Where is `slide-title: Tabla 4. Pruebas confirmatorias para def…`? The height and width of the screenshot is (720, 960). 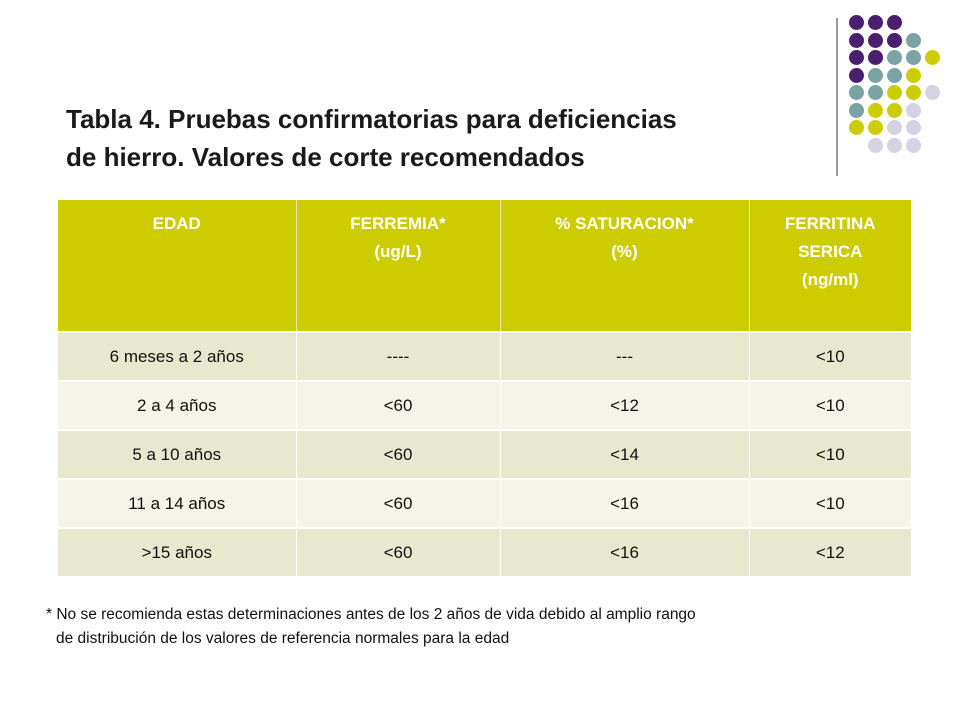
slide-title: Tabla 4. Pruebas confirmatorias para def… is located at coordinates (451, 138).